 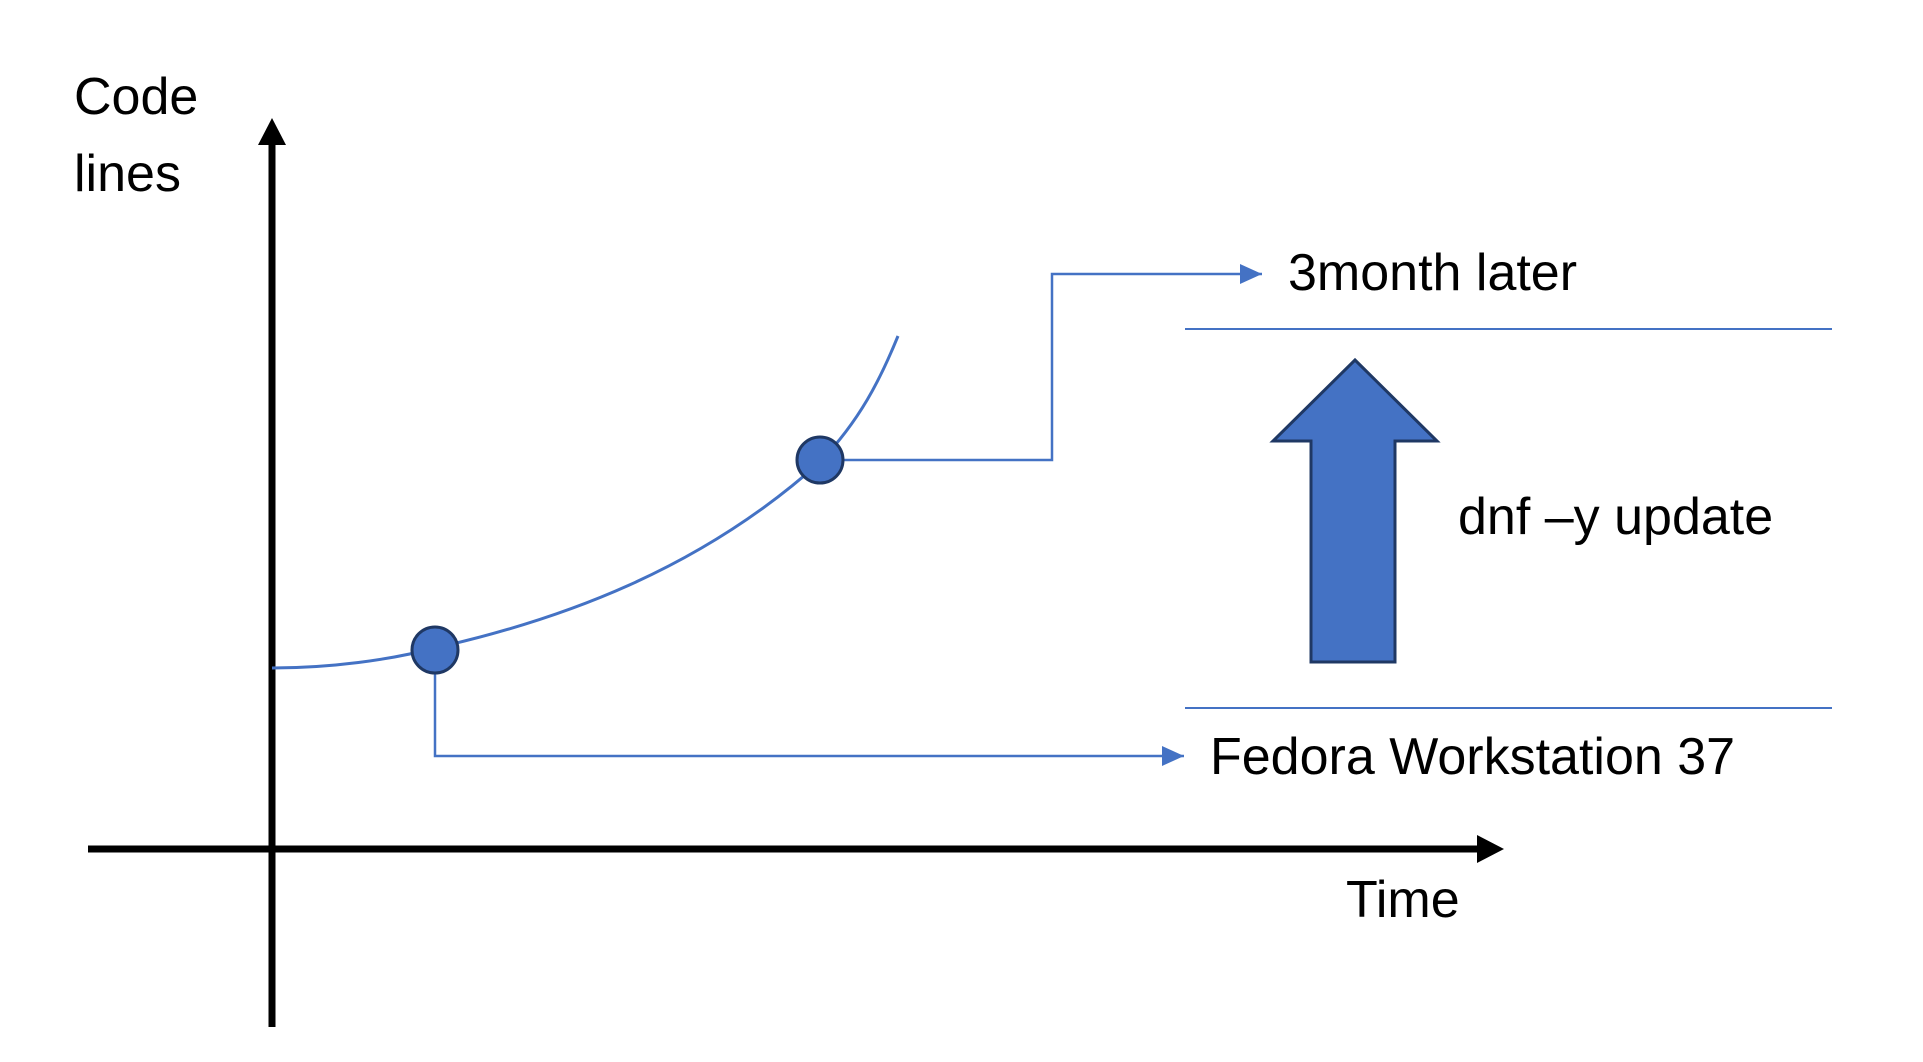 I want to click on y-axis-label-line1: Code, so click(x=136, y=97).